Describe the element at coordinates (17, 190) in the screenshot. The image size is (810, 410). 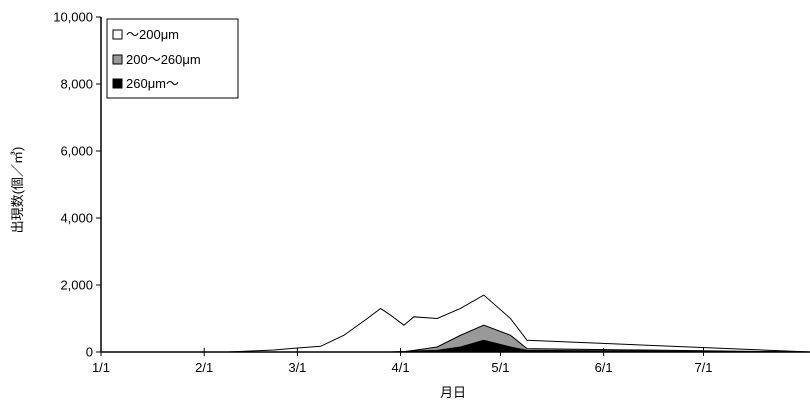
I see `y-axis-title: 出現数(個／㎥)` at that location.